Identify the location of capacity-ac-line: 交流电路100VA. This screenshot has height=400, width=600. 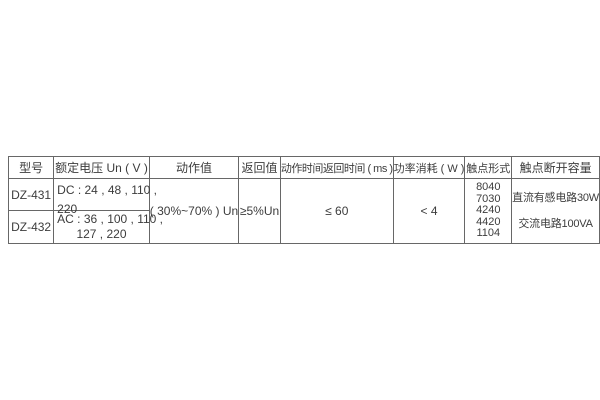
(555, 224).